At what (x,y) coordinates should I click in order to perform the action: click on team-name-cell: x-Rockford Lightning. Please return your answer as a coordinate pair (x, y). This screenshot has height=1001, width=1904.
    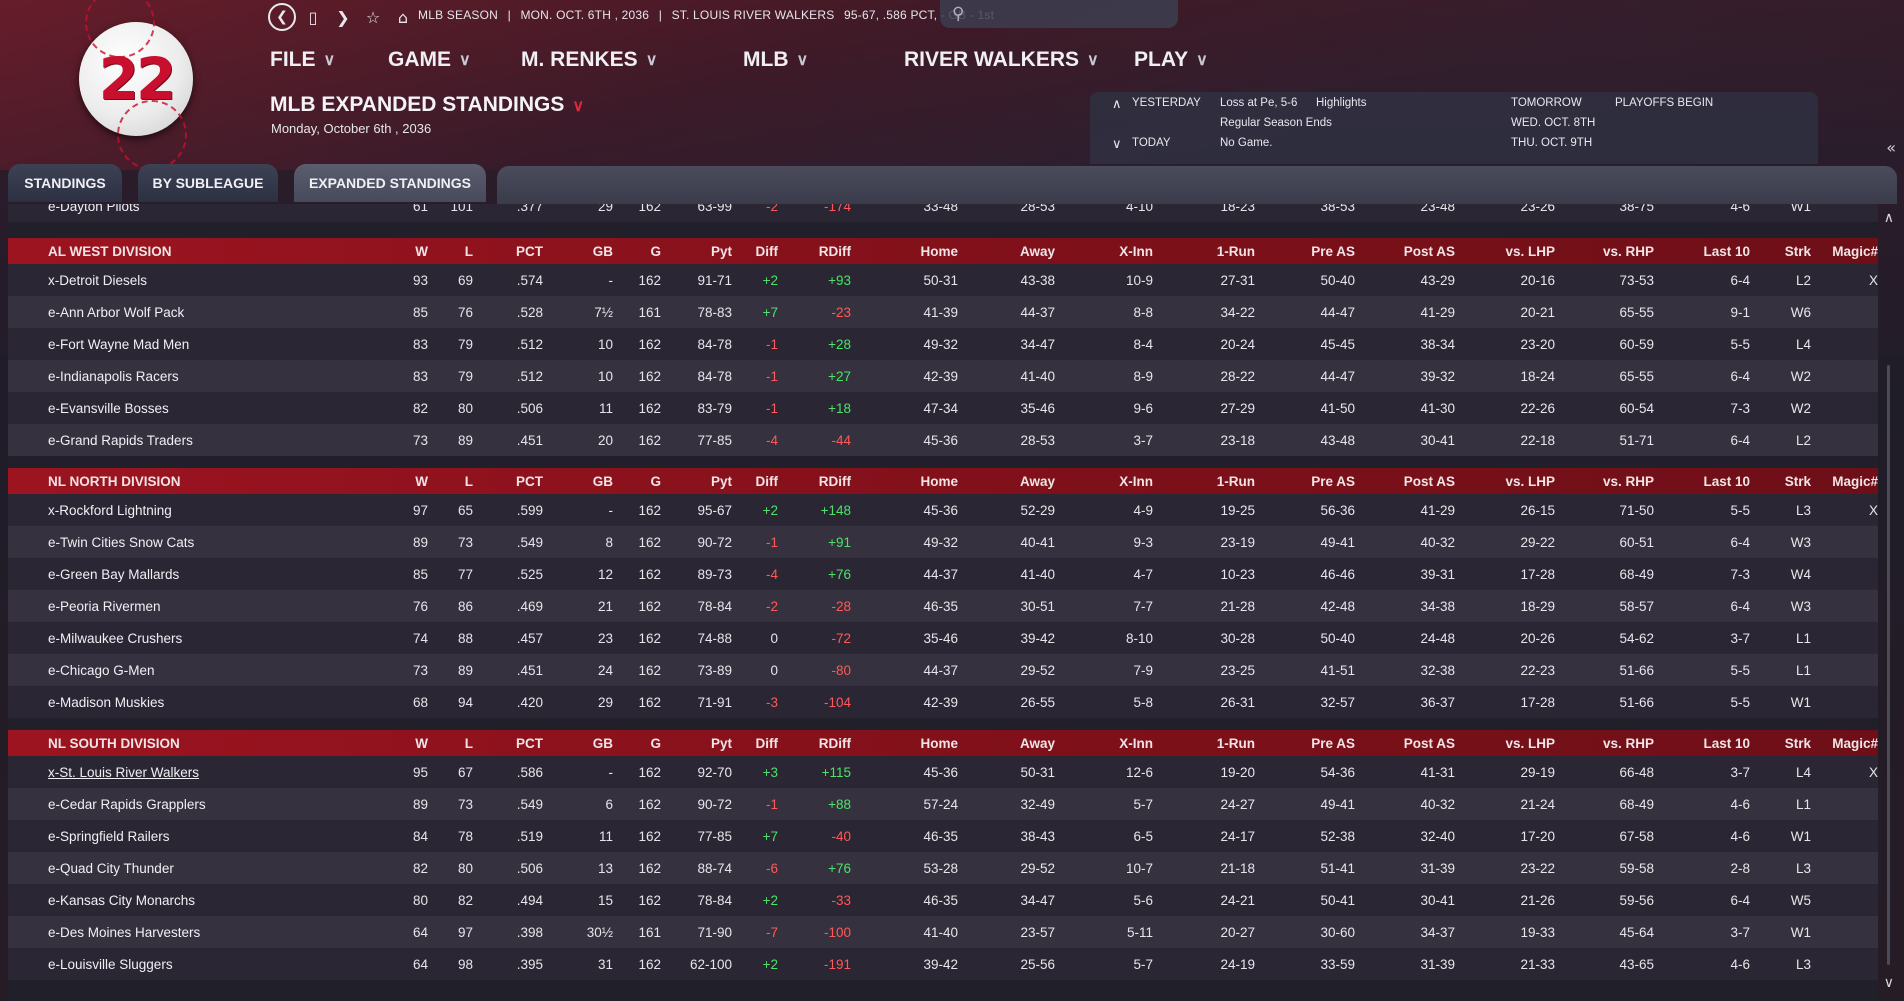
    Looking at the image, I should click on (110, 510).